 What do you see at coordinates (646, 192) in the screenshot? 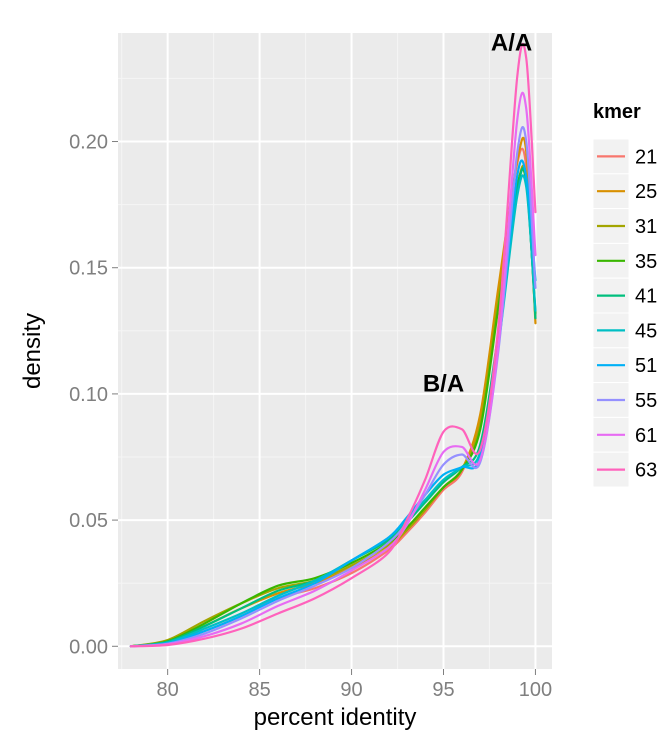
I see `legend-label-kmer-25: 25` at bounding box center [646, 192].